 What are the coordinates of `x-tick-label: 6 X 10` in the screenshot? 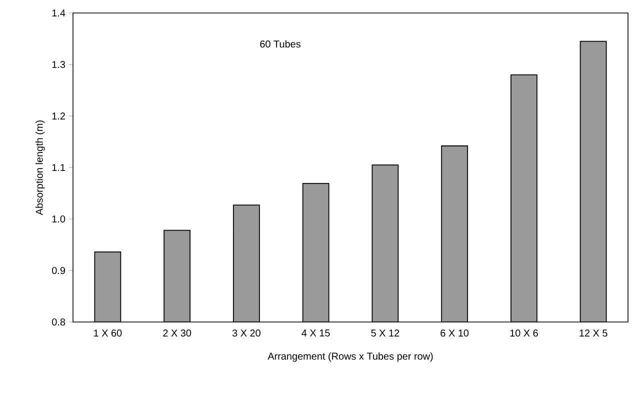 It's located at (454, 333).